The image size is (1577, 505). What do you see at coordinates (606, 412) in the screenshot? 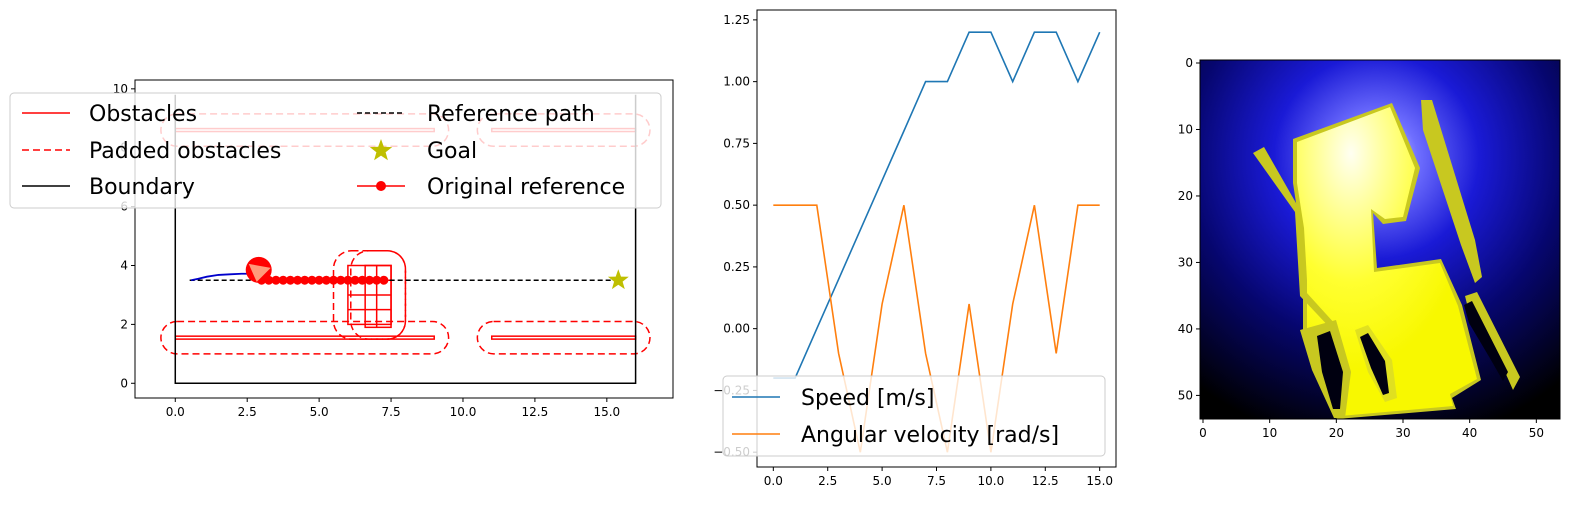
I see `map-x-tick-label: 15.0` at bounding box center [606, 412].